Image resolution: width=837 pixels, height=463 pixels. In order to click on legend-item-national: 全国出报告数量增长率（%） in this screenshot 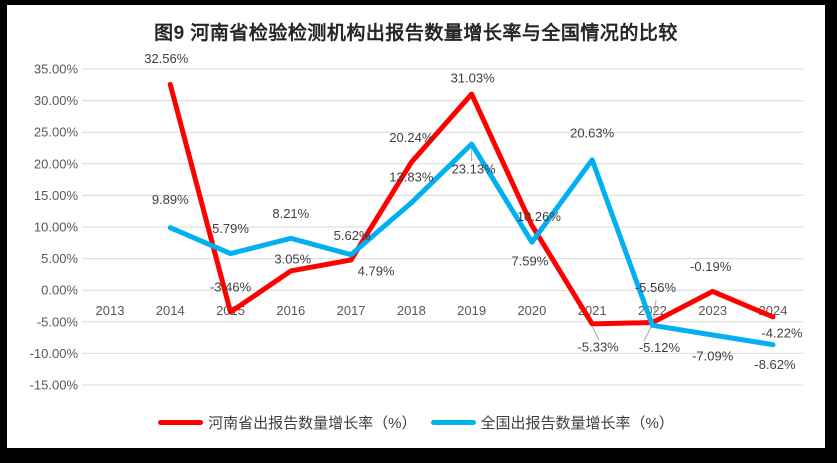, I will do `click(552, 422)`.